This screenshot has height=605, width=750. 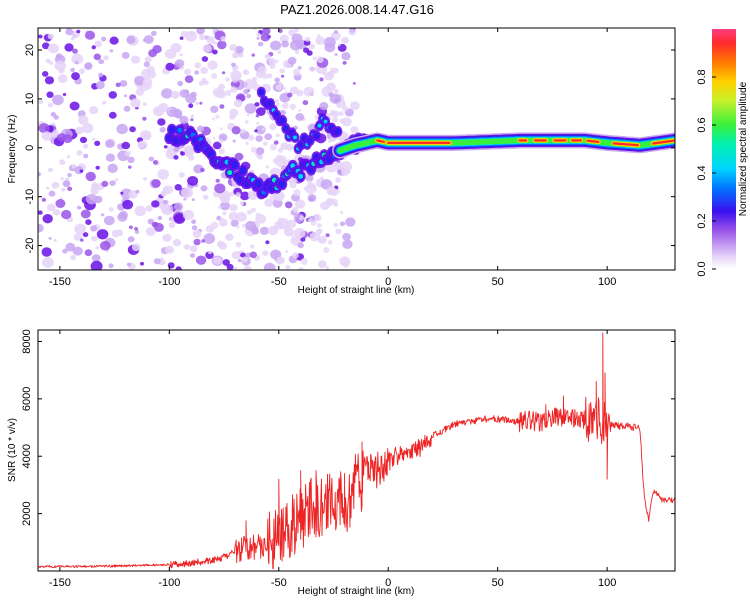 What do you see at coordinates (388, 583) in the screenshot?
I see `snr-x-tick-label: 0` at bounding box center [388, 583].